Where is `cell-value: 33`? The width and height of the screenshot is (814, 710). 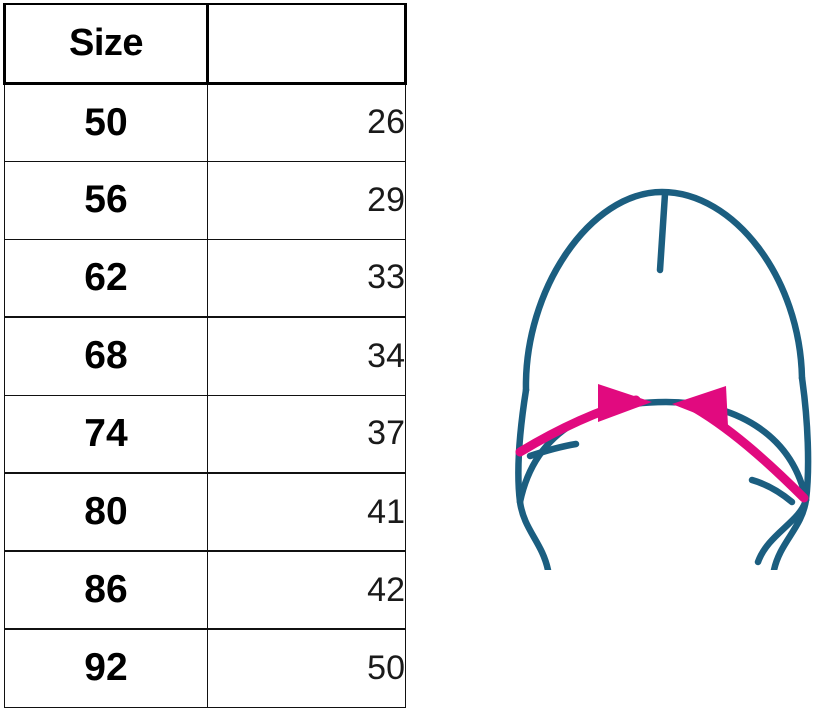
cell-value: 33 is located at coordinates (306, 278).